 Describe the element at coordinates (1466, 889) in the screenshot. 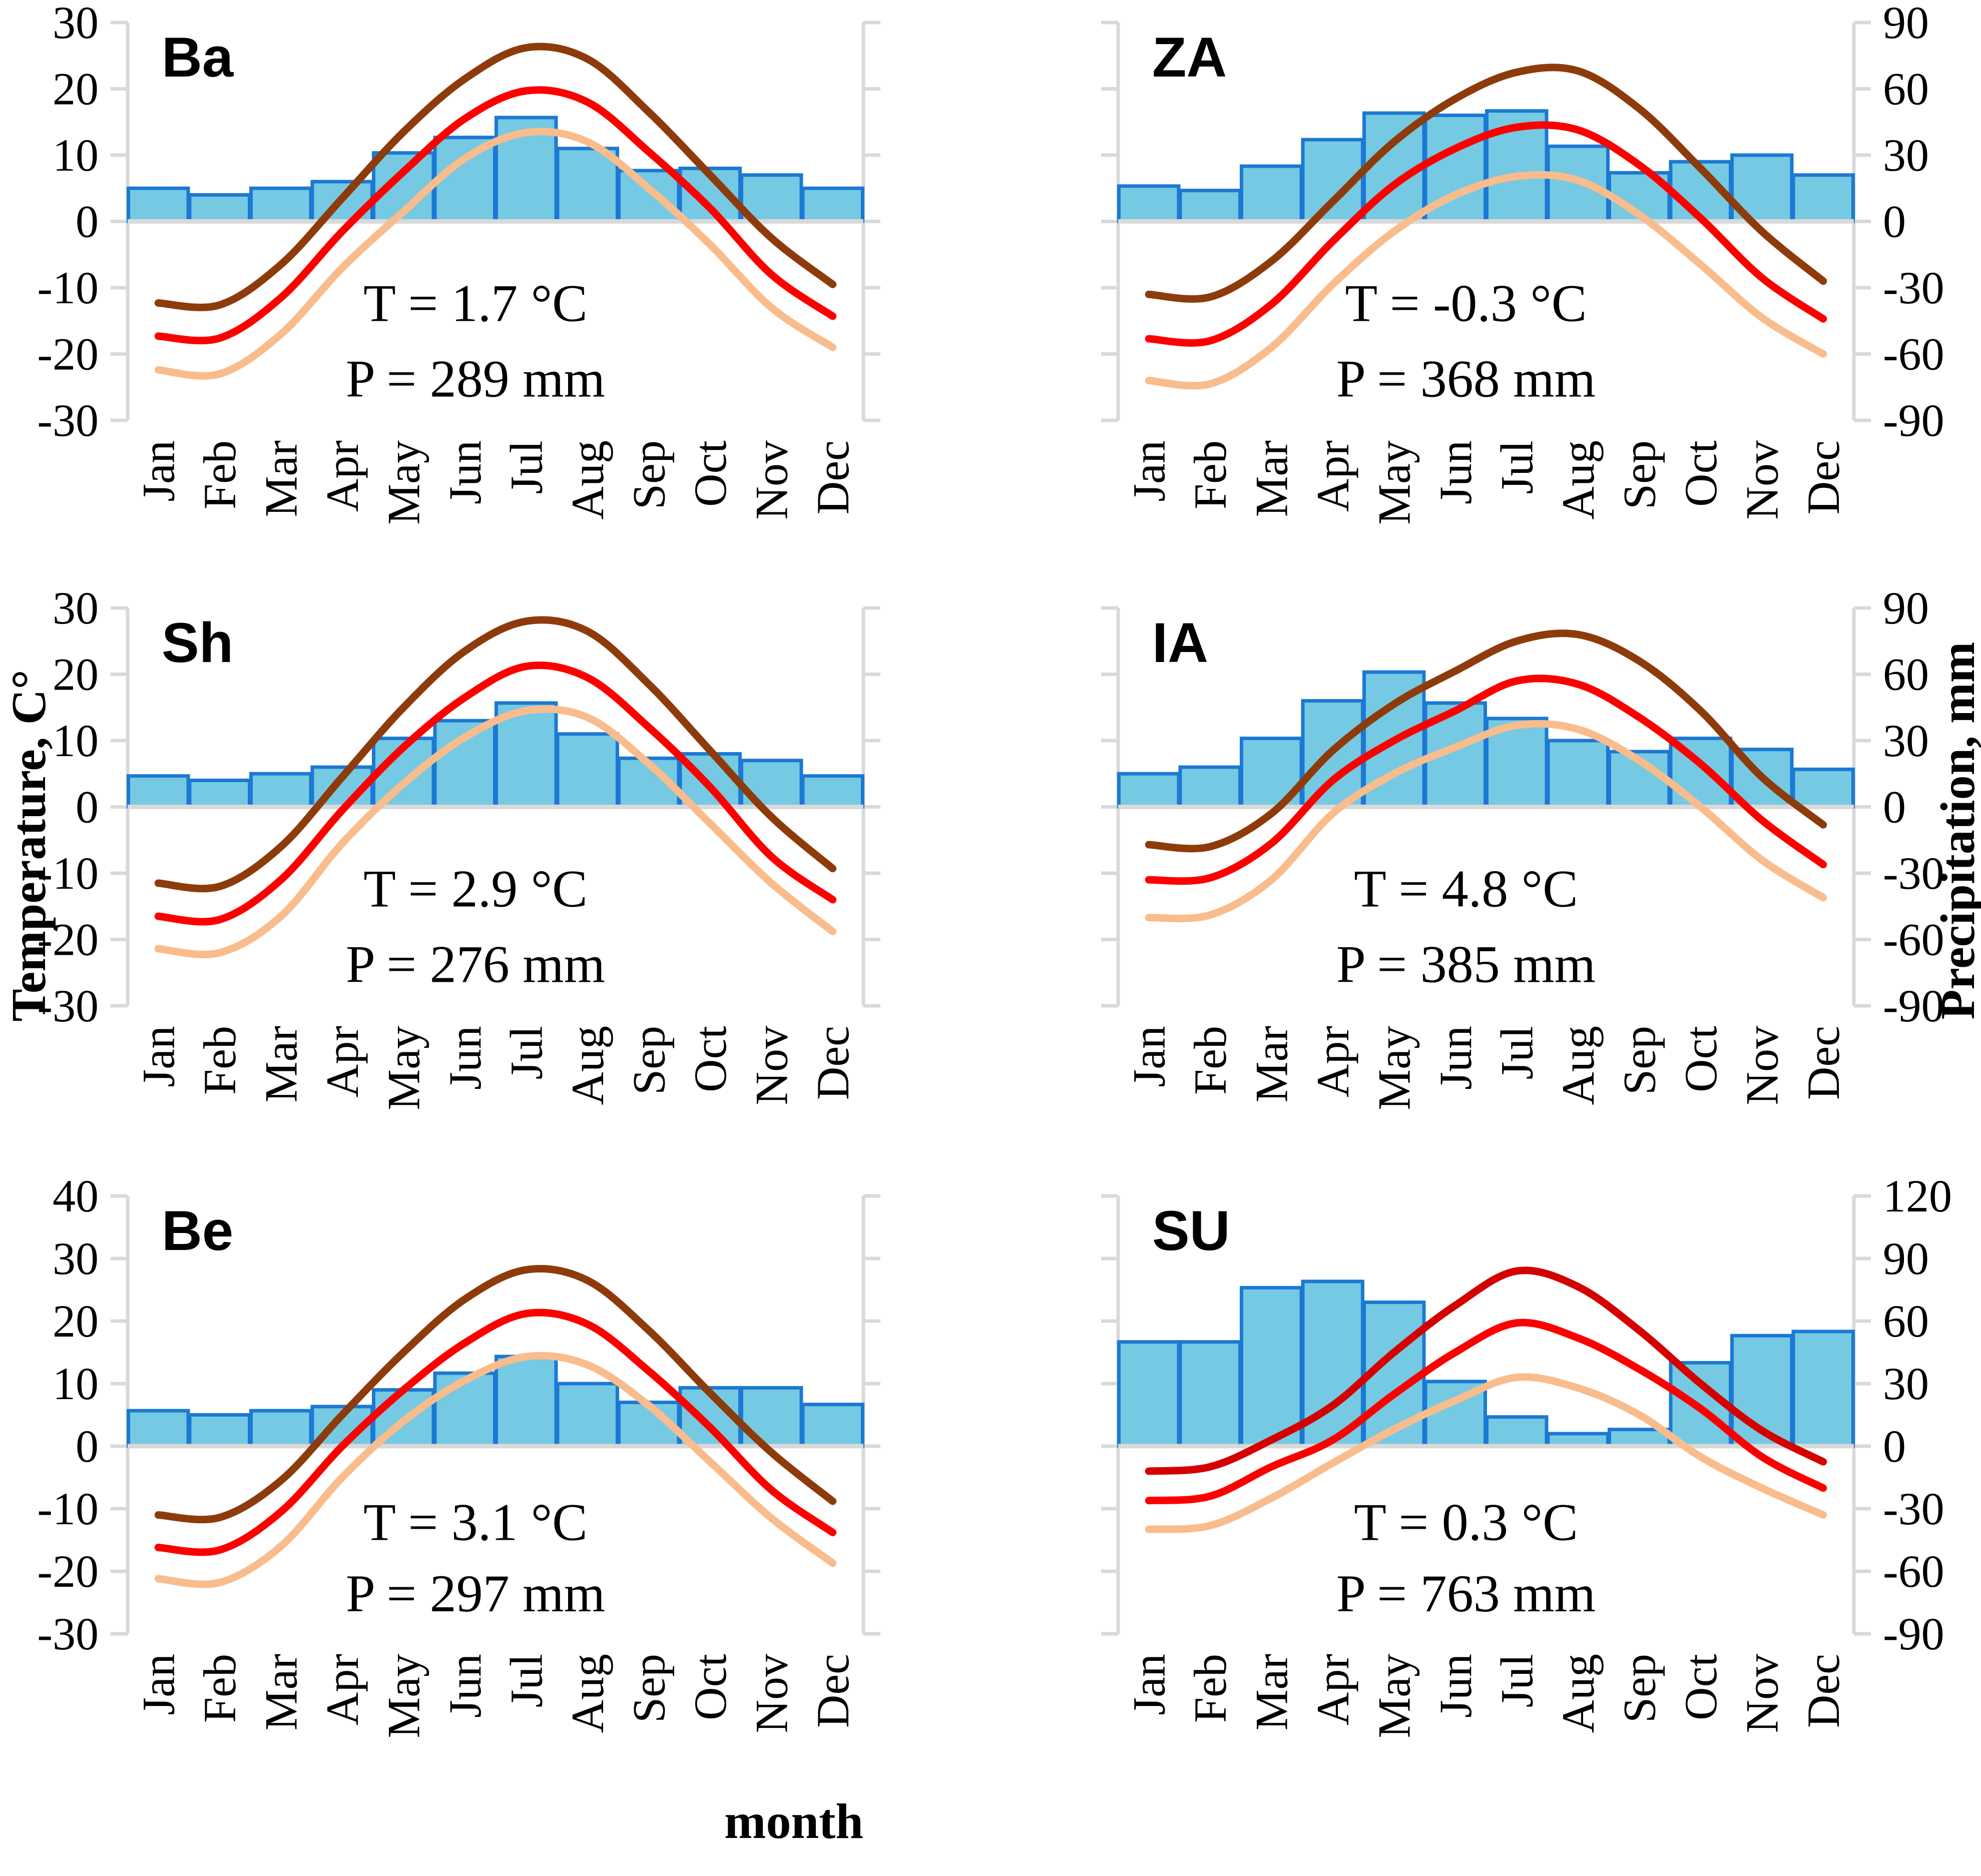

I see `annotation-mean-temp: T = 4.8 °C` at that location.